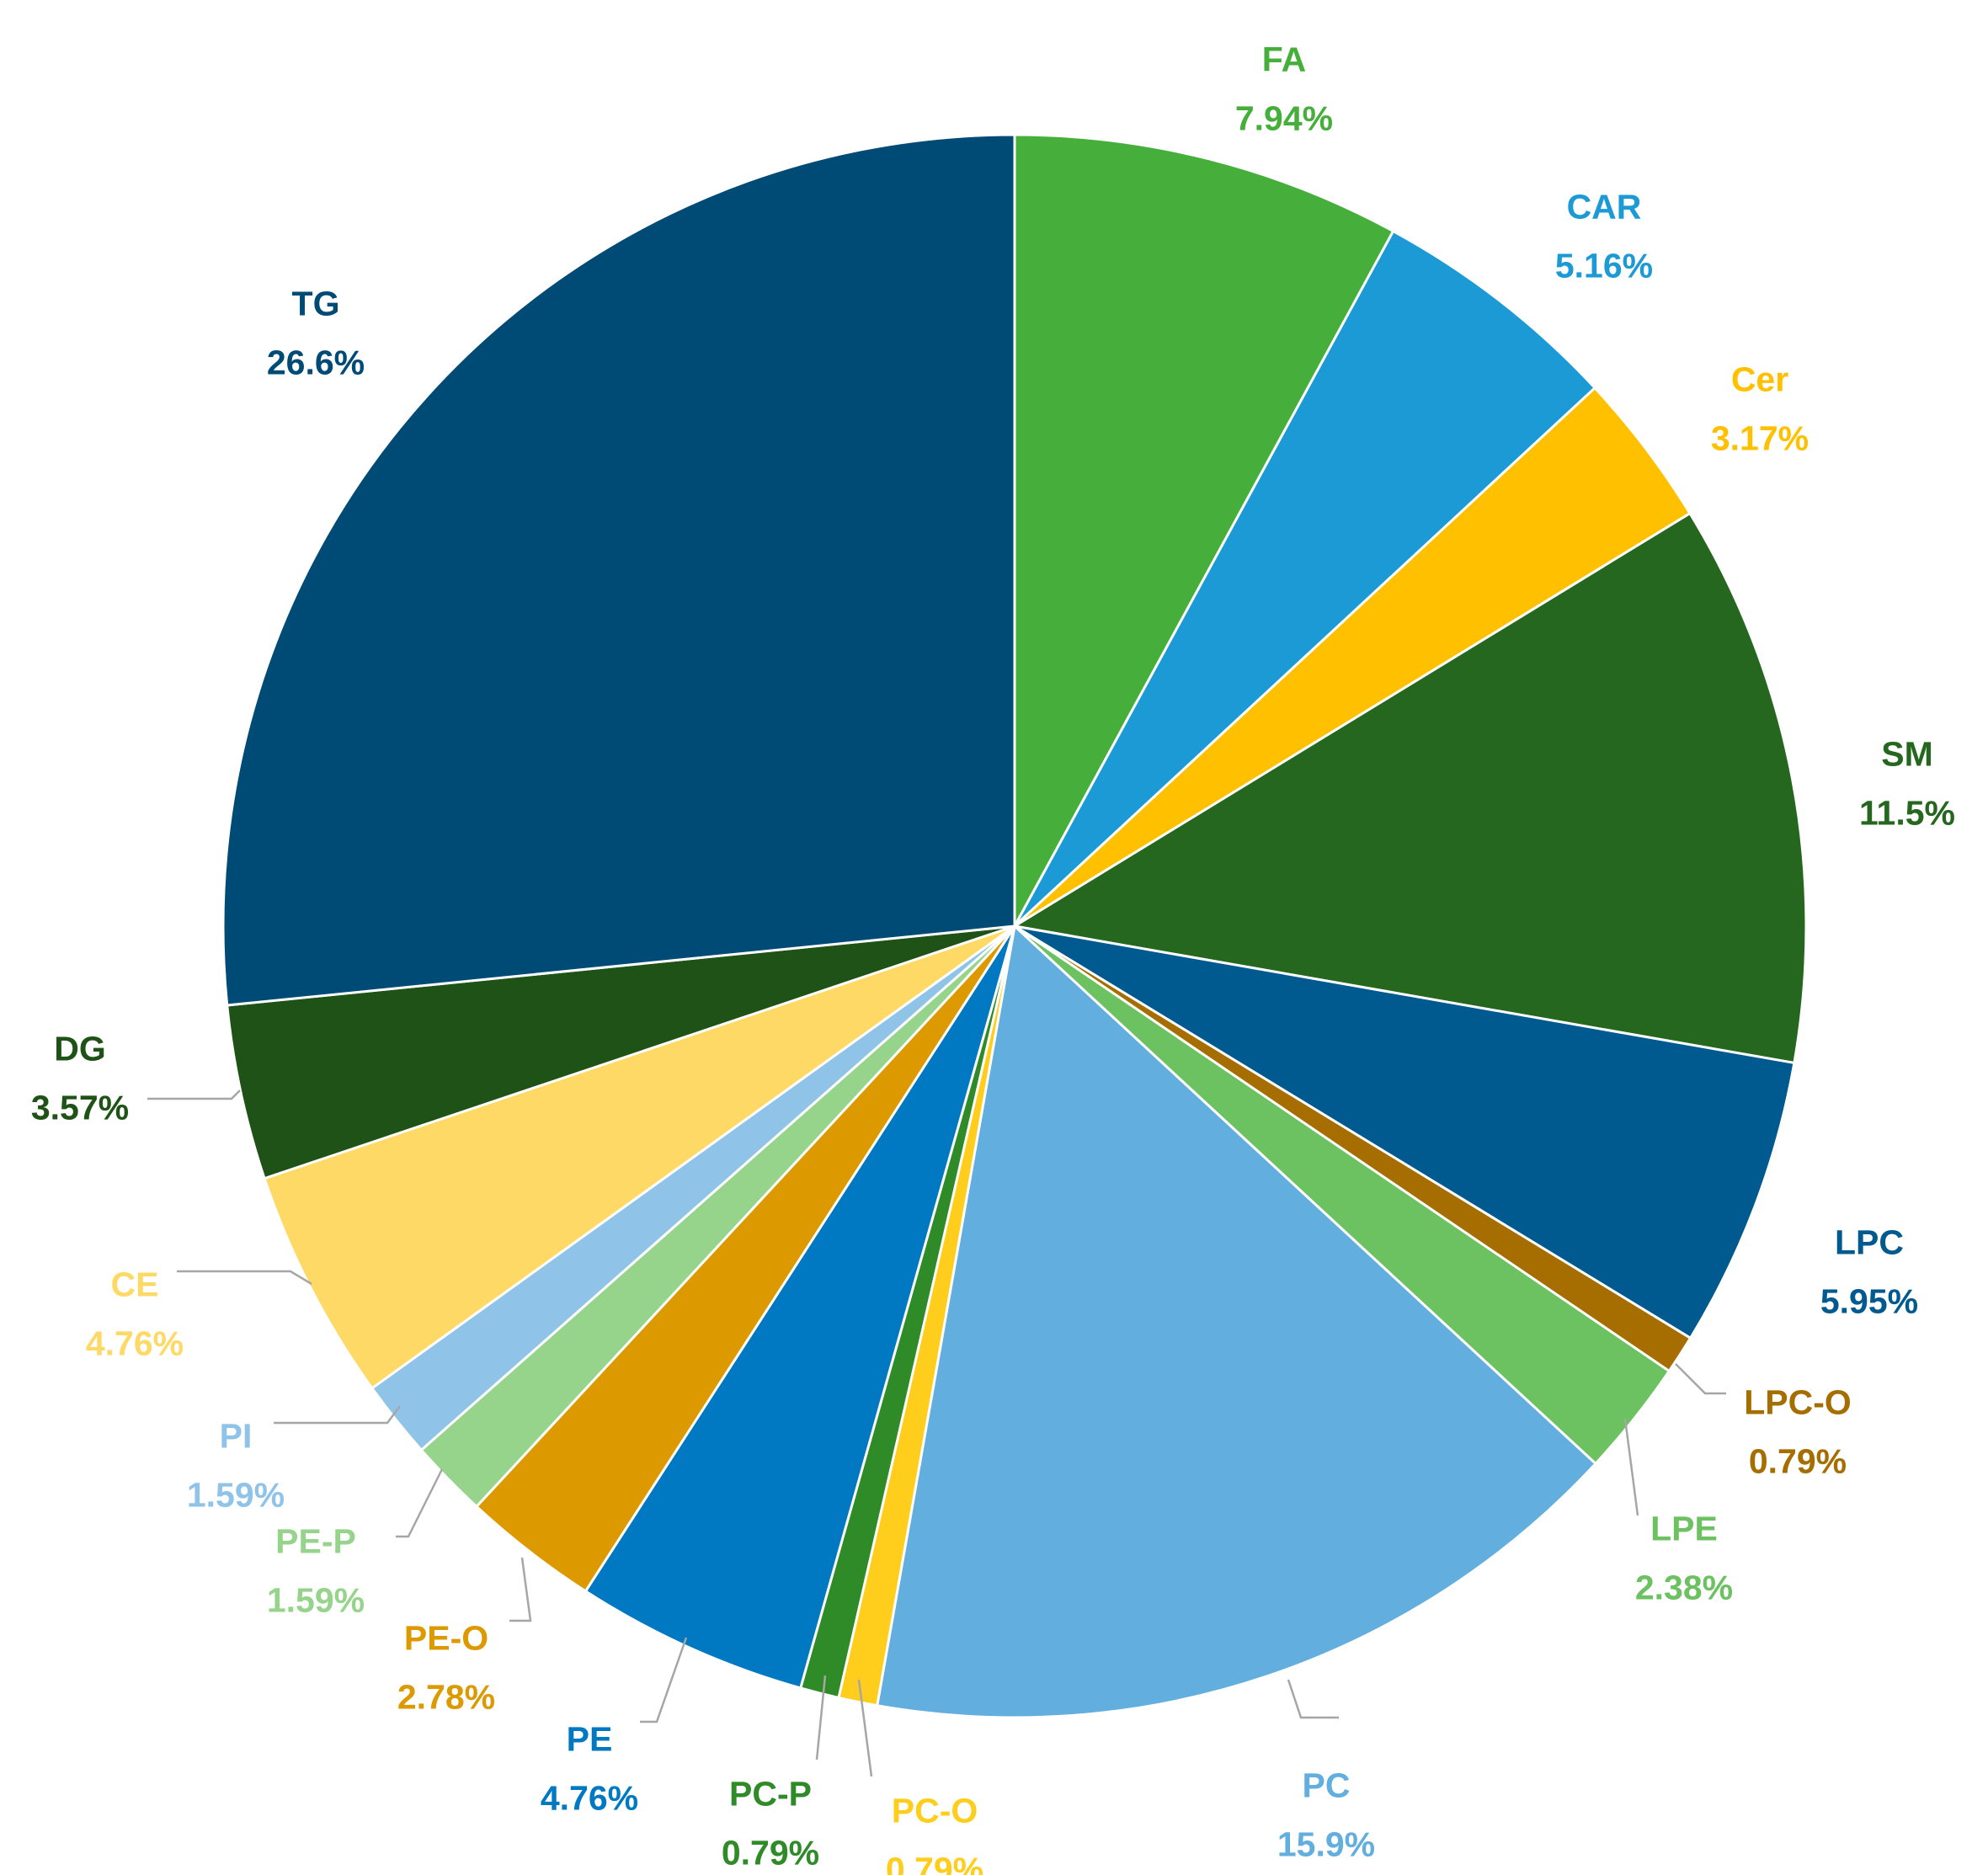 This screenshot has width=1988, height=1875. What do you see at coordinates (1604, 207) in the screenshot?
I see `slice-label-car: CAR` at bounding box center [1604, 207].